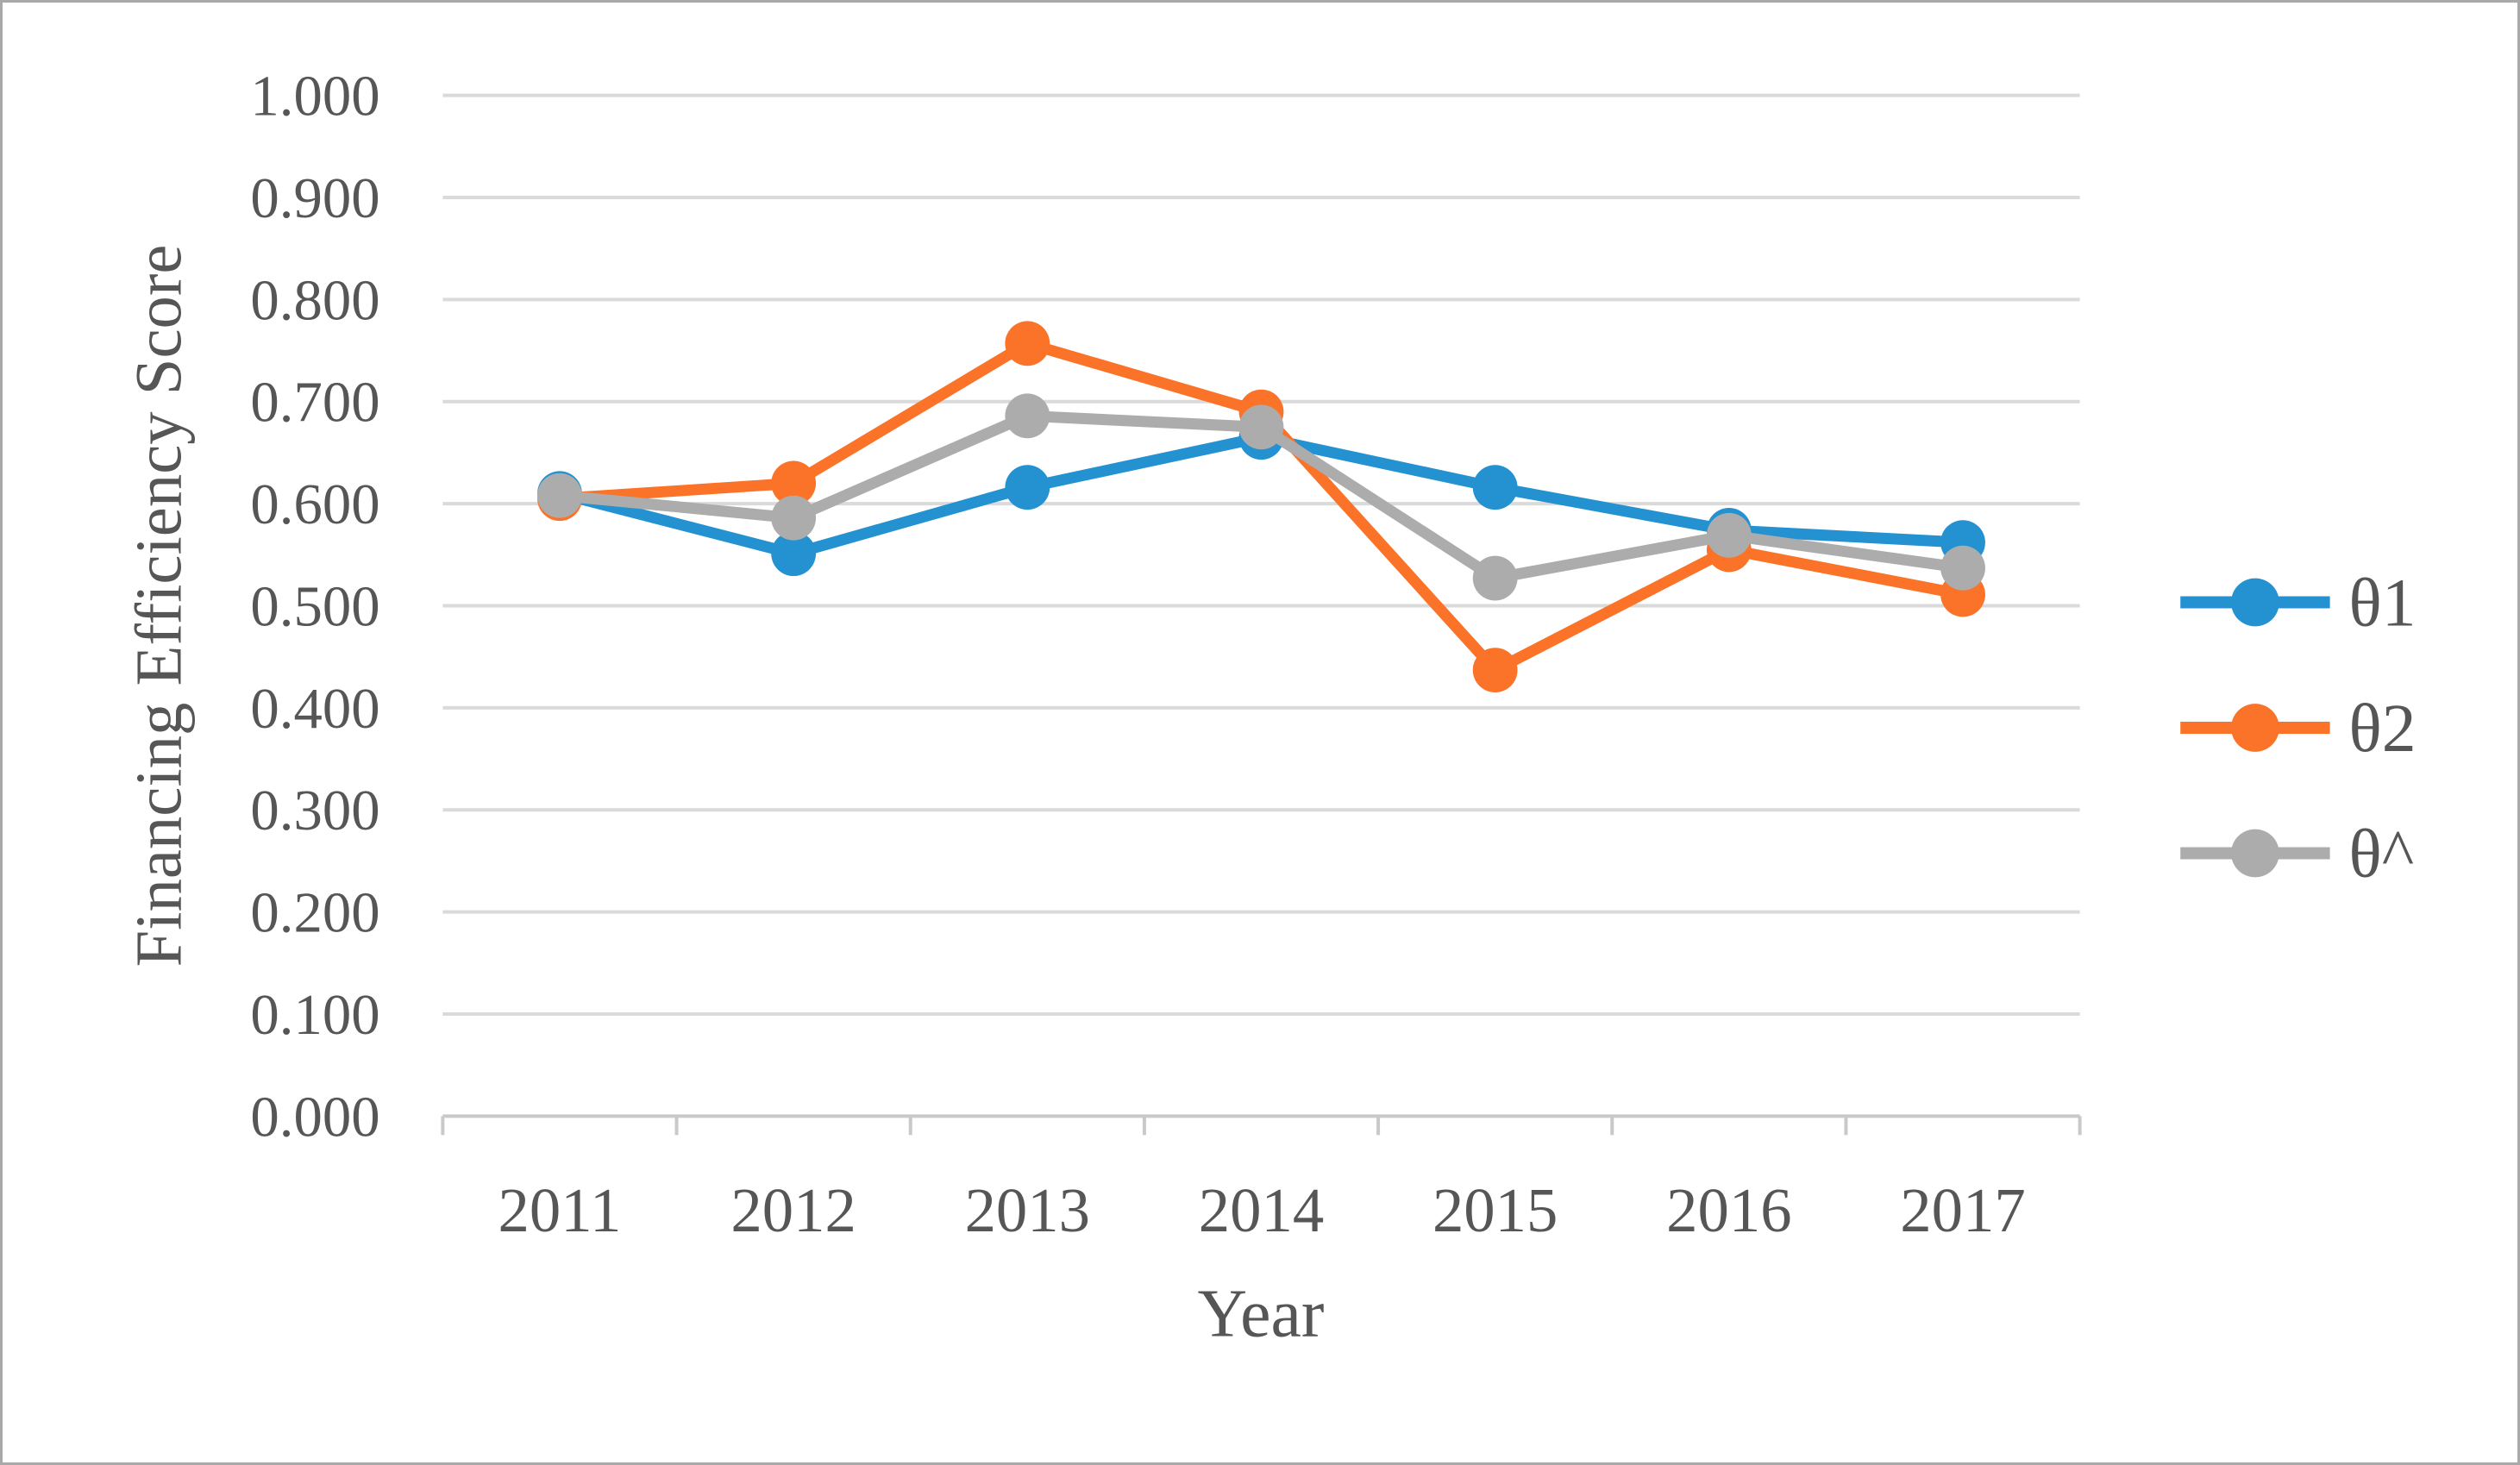 This screenshot has height=1465, width=2520. What do you see at coordinates (1028, 1210) in the screenshot?
I see `x-tick-label: 2013` at bounding box center [1028, 1210].